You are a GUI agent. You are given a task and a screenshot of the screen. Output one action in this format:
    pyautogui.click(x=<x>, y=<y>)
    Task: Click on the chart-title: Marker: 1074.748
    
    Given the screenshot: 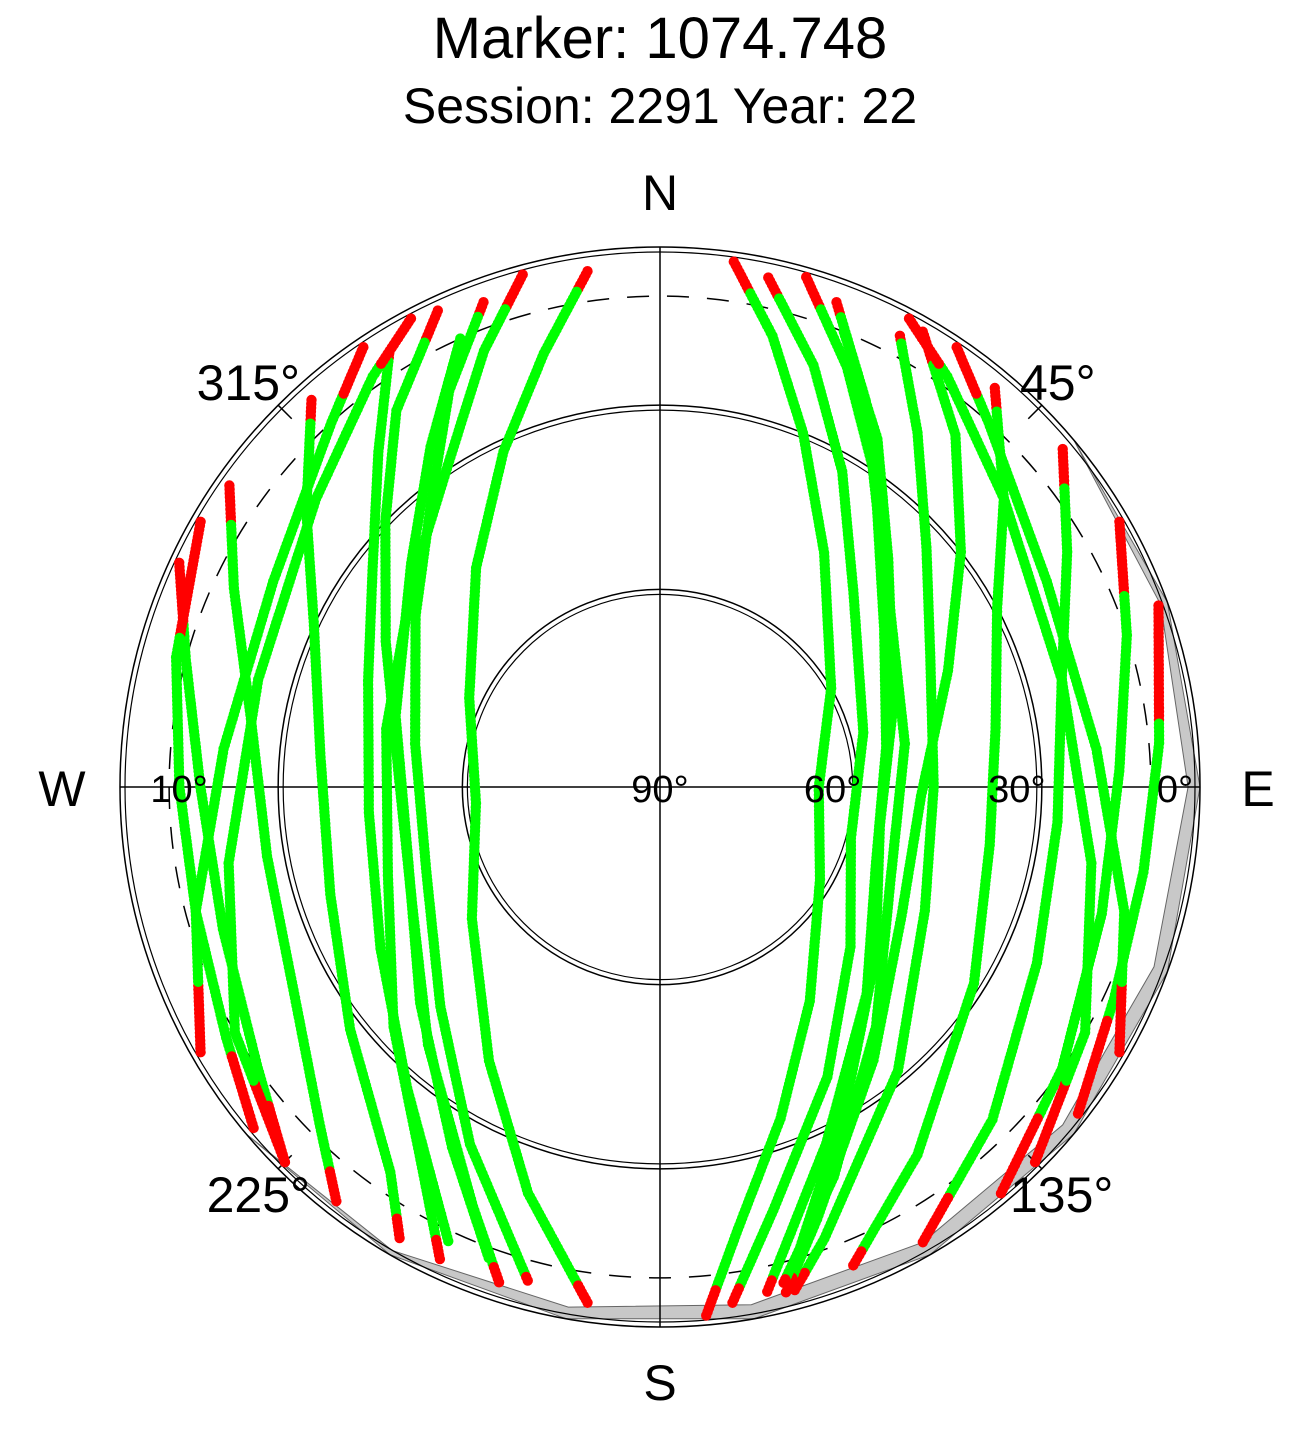 What is the action you would take?
    pyautogui.click(x=660, y=38)
    